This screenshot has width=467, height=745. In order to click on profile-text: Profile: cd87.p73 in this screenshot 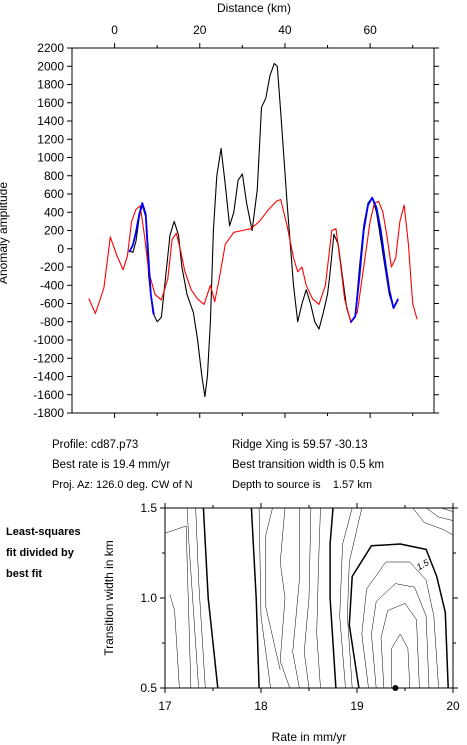, I will do `click(95, 445)`.